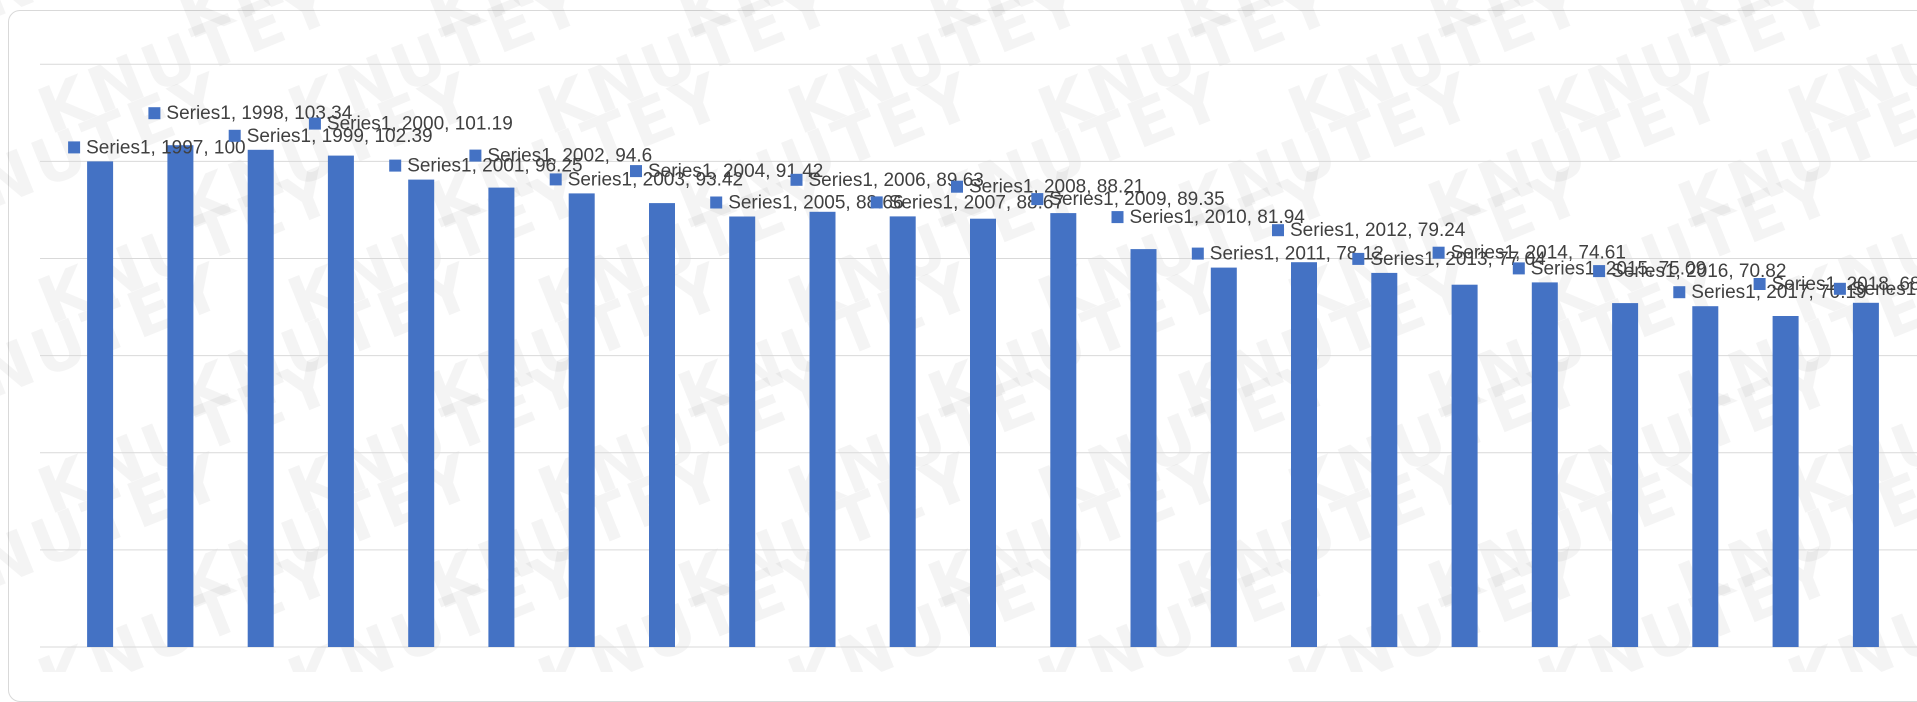  What do you see at coordinates (1865, 474) in the screenshot?
I see `bar-2019` at bounding box center [1865, 474].